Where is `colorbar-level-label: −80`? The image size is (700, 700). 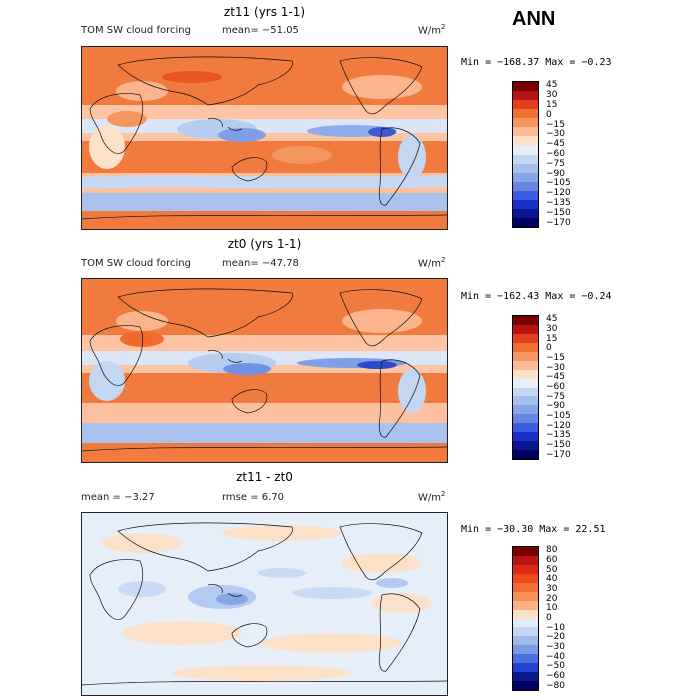 colorbar-level-label: −80 is located at coordinates (555, 685).